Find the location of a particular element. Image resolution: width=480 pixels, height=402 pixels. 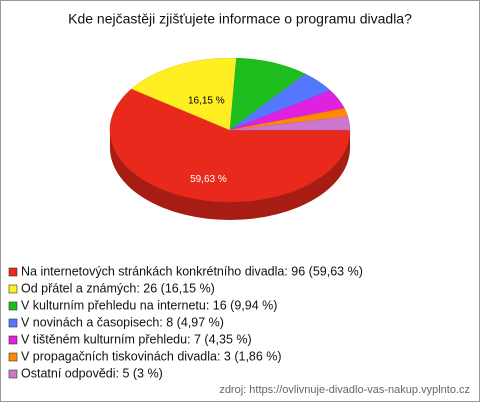

legend-label: V novinách a časopisech: 8 (4,97 %) is located at coordinates (122, 322).